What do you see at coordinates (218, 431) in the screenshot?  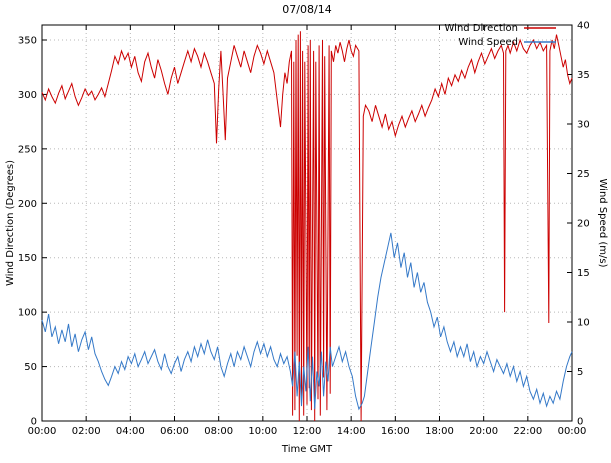 I see `x-tick-label: 08:00` at bounding box center [218, 431].